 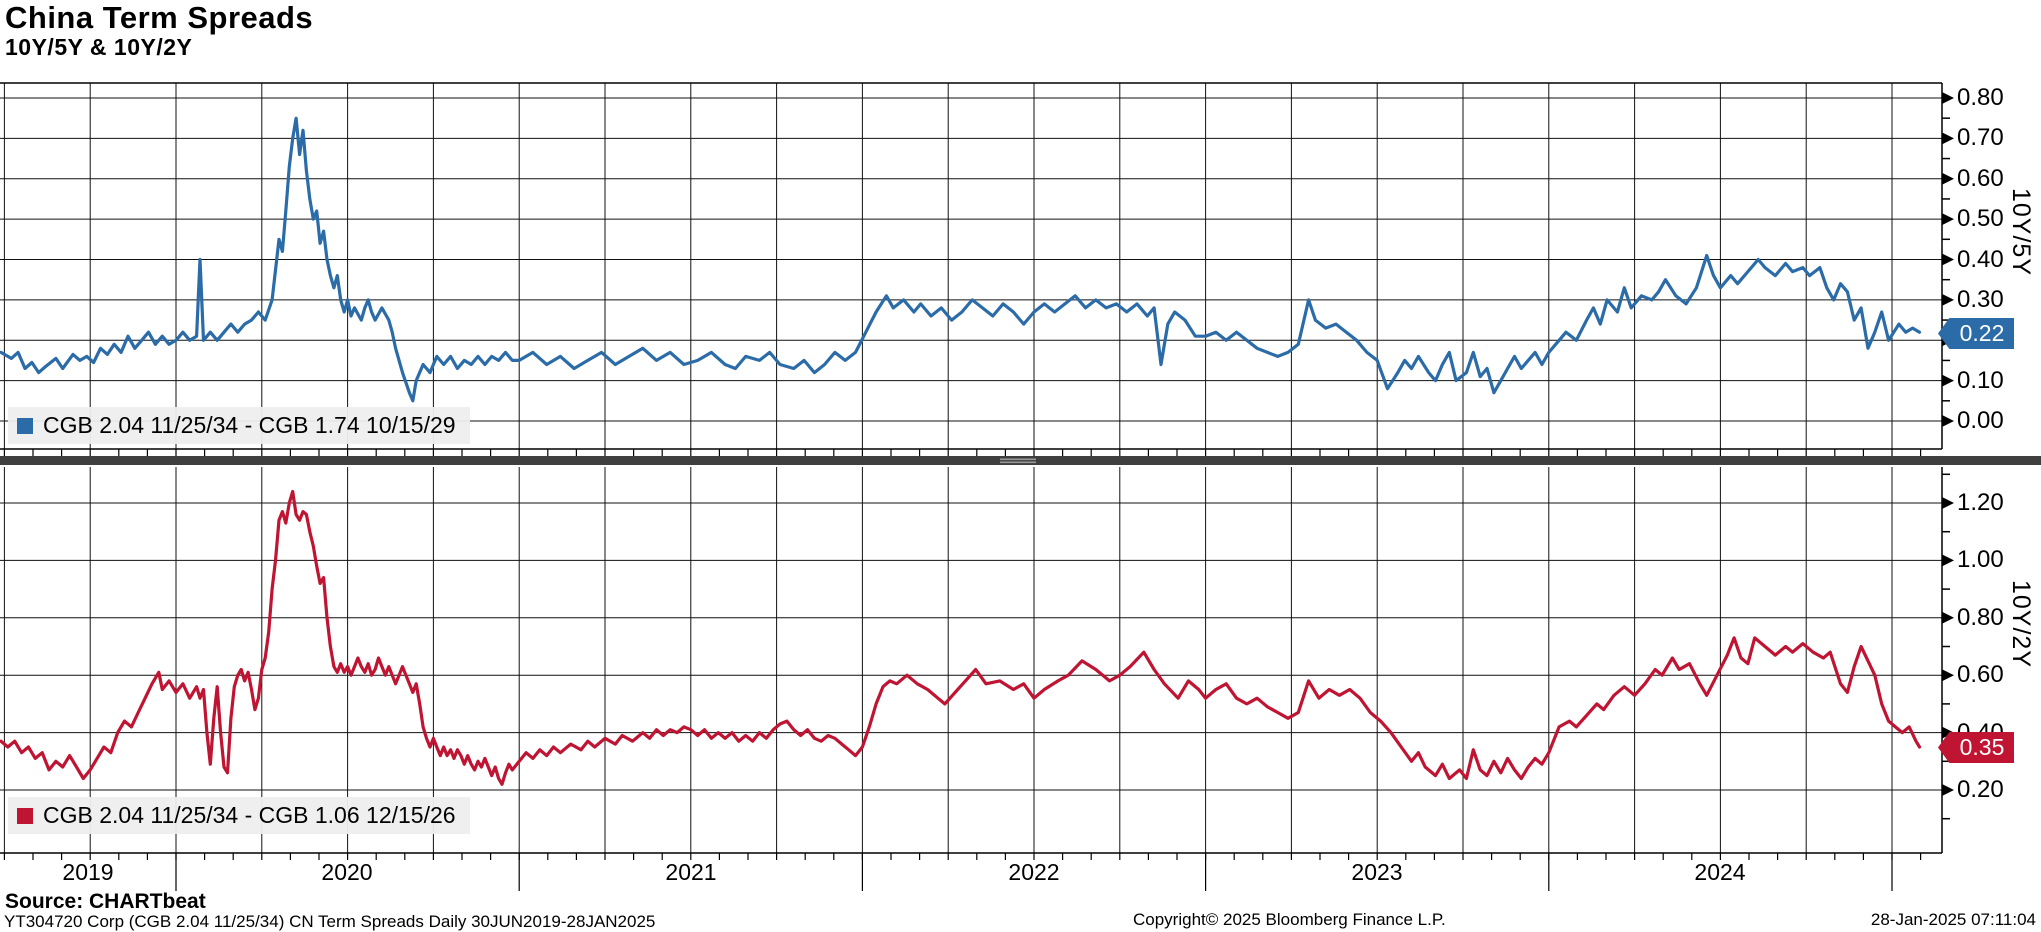 I want to click on y-axis-title-bottom: 10Y/2Y, so click(x=2021, y=624).